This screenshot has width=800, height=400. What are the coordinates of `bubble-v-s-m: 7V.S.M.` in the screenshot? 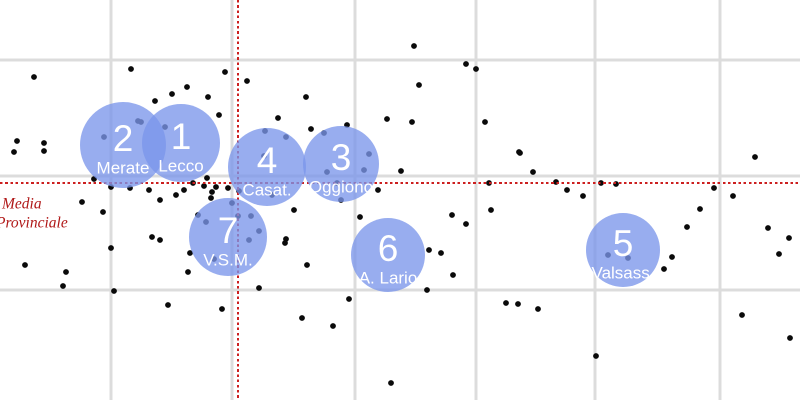 It's located at (228, 237).